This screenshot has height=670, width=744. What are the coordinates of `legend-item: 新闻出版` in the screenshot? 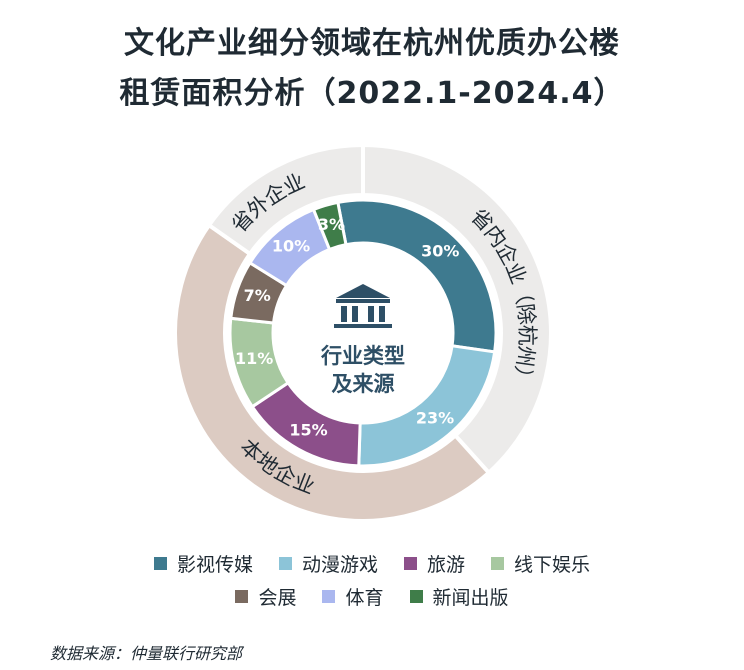 It's located at (459, 596).